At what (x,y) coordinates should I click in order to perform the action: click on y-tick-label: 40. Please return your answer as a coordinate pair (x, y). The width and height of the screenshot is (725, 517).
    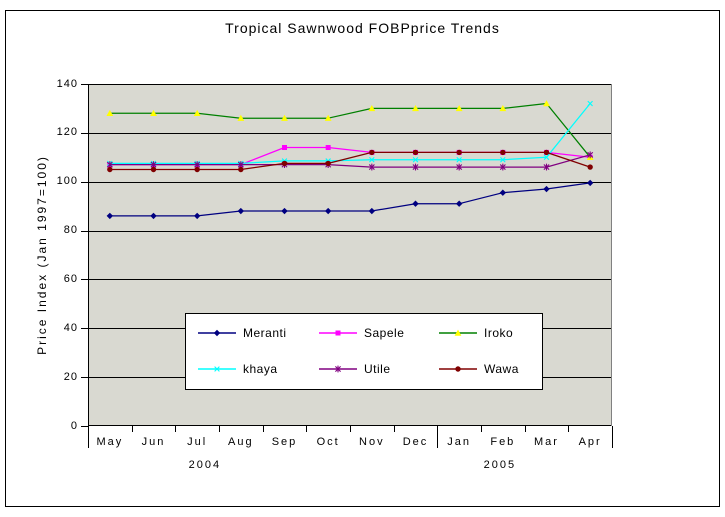
    Looking at the image, I should click on (70, 327).